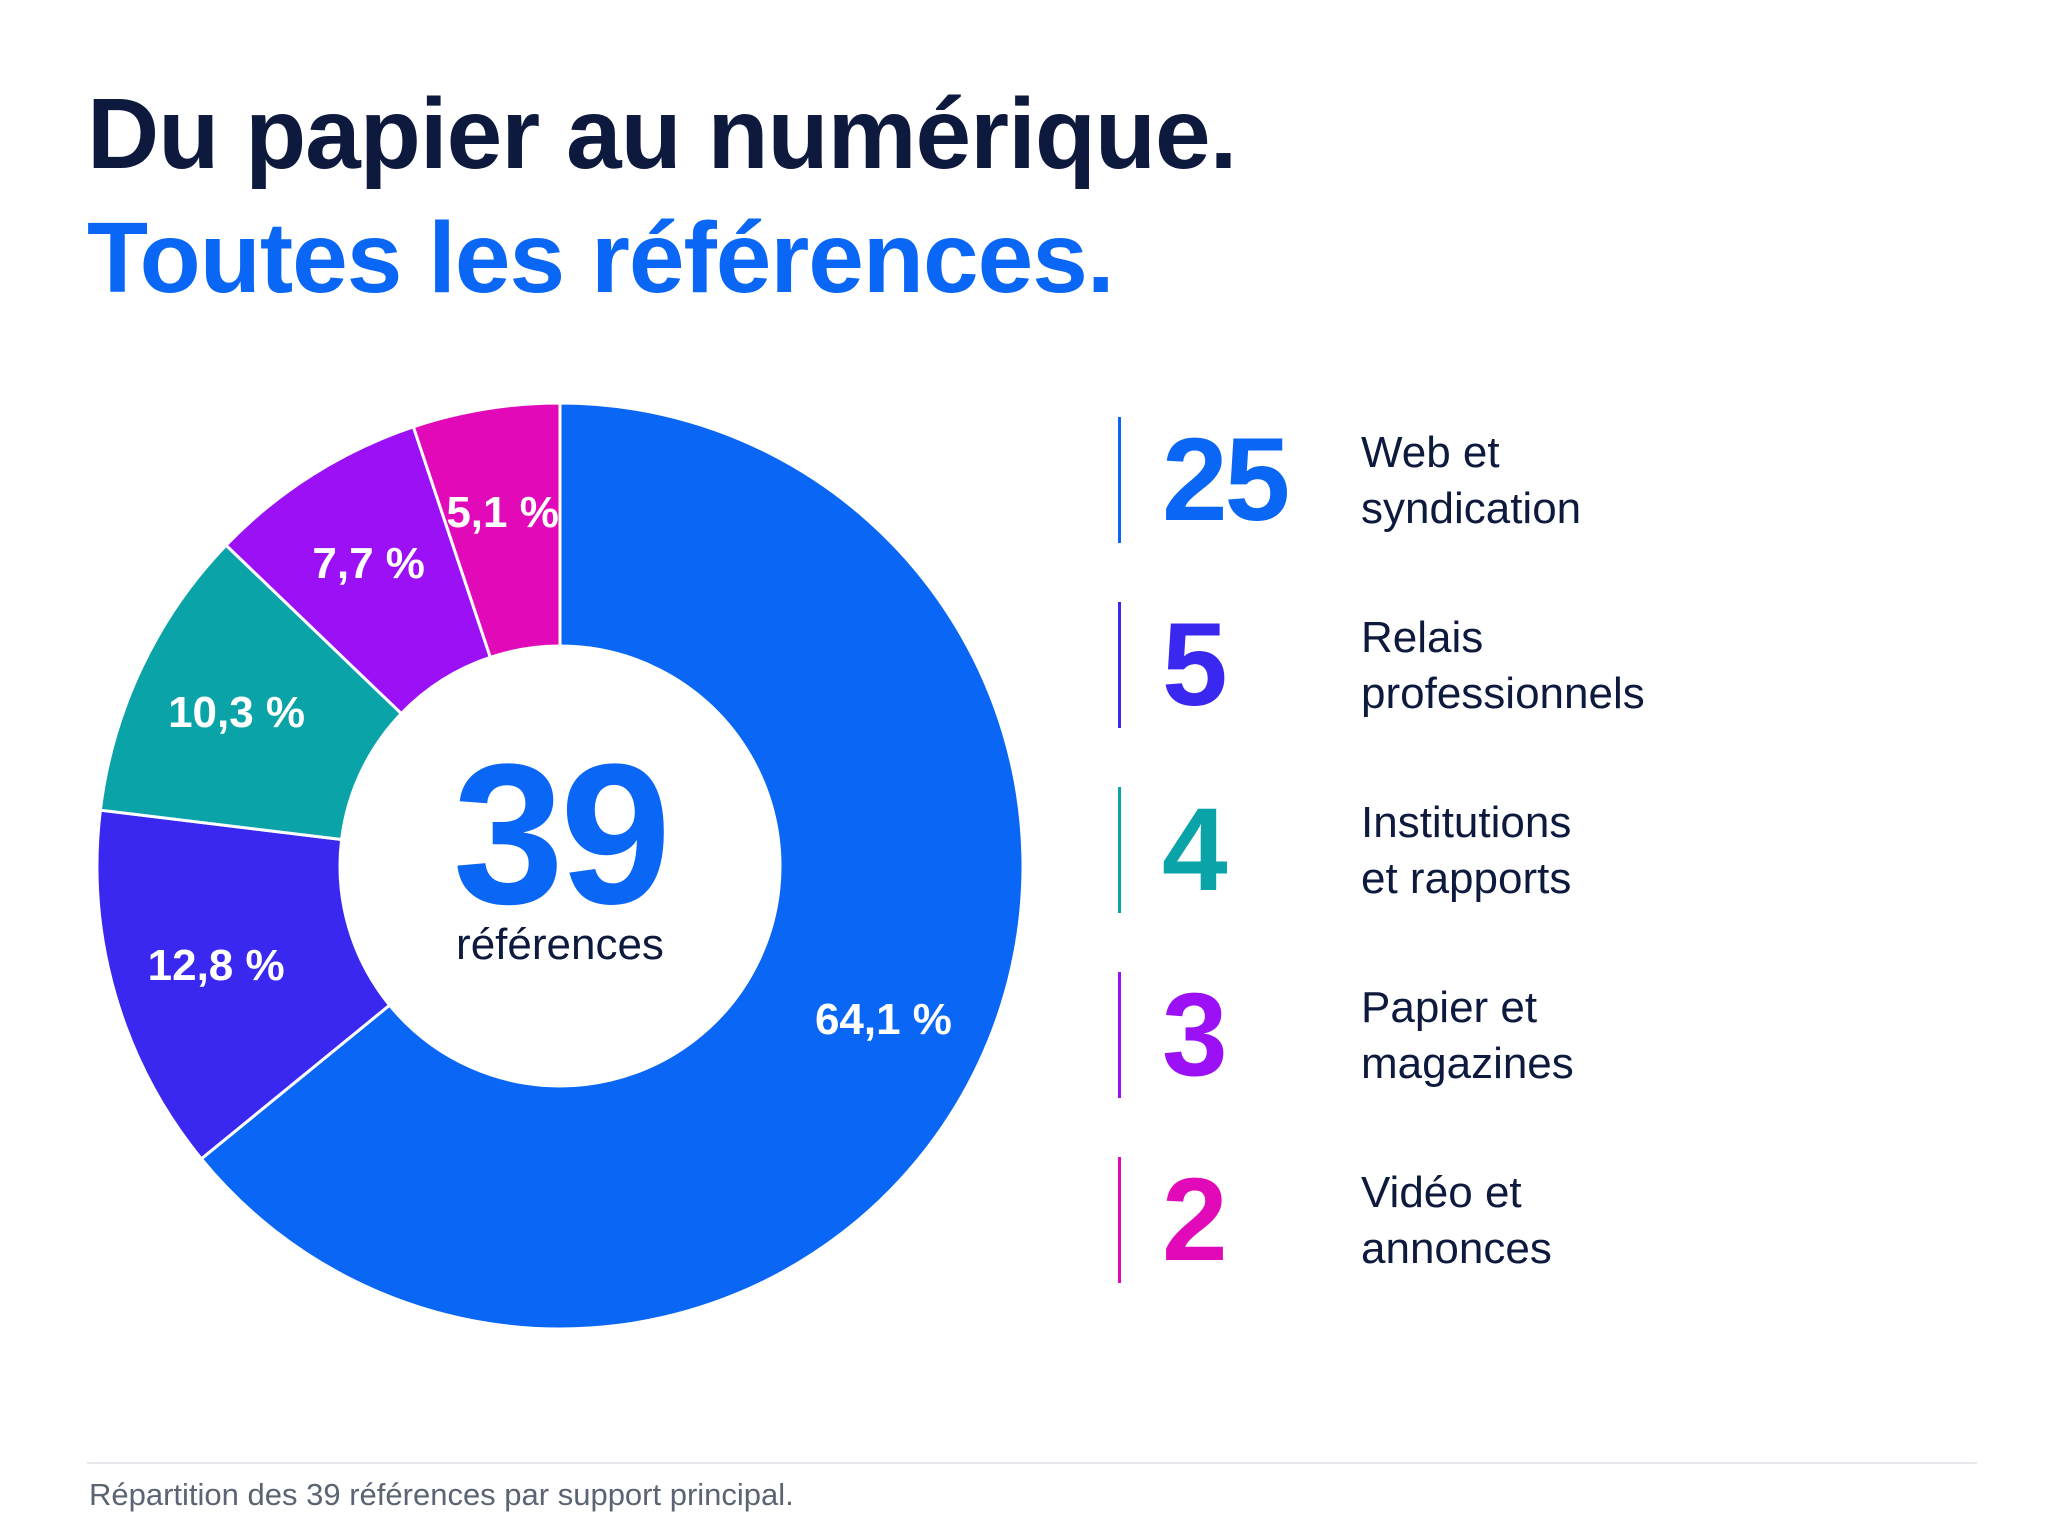 The height and width of the screenshot is (1536, 2048). I want to click on legend-count: 25, so click(1226, 480).